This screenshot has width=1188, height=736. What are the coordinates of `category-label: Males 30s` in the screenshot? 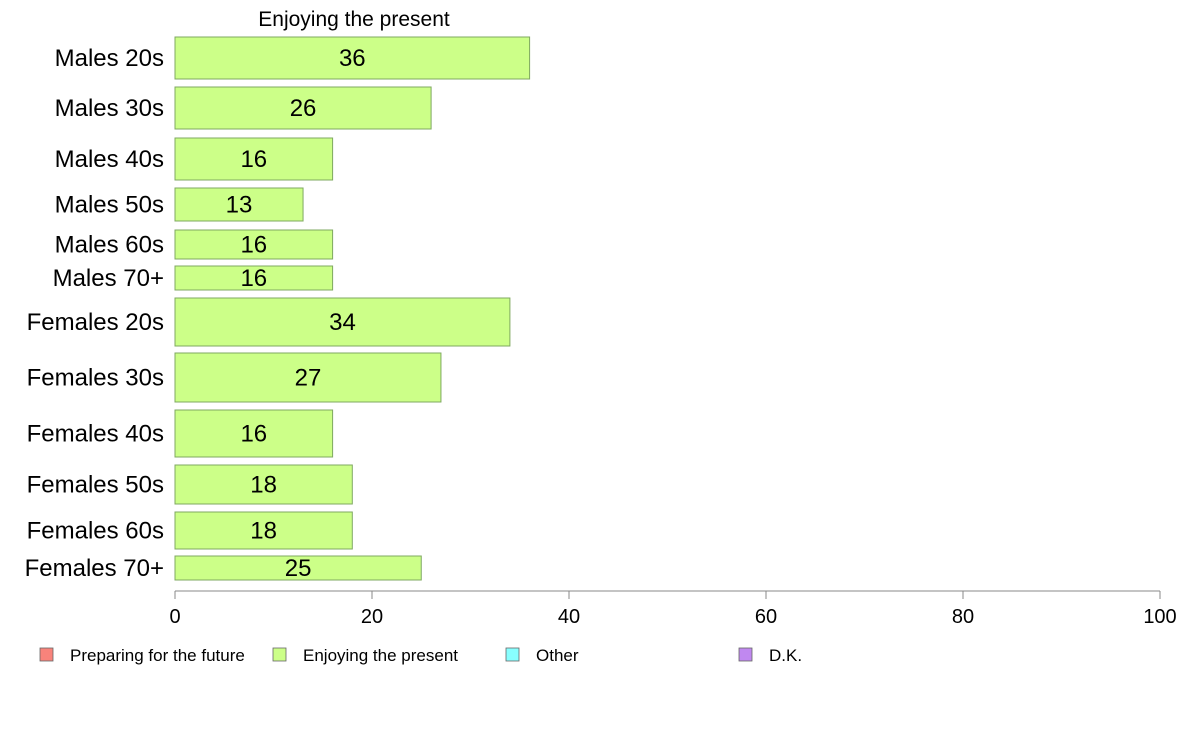 It's located at (109, 108).